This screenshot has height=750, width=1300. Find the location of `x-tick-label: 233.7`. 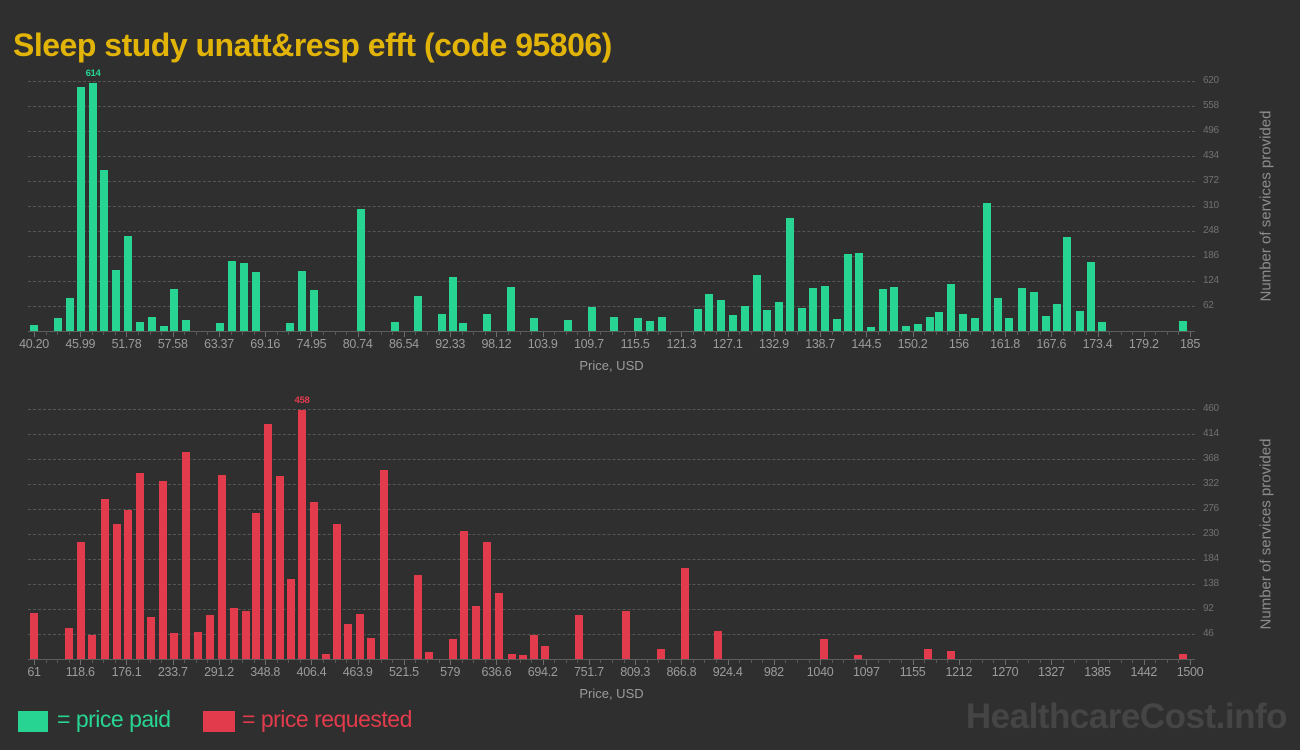

x-tick-label: 233.7 is located at coordinates (172, 672).